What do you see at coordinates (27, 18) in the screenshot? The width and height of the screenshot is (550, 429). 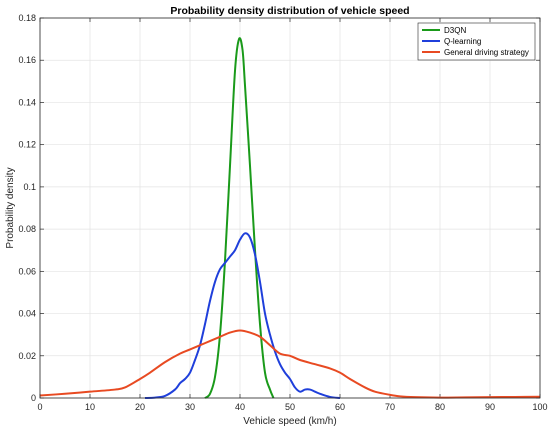 I see `y-tick-label: 0.18` at bounding box center [27, 18].